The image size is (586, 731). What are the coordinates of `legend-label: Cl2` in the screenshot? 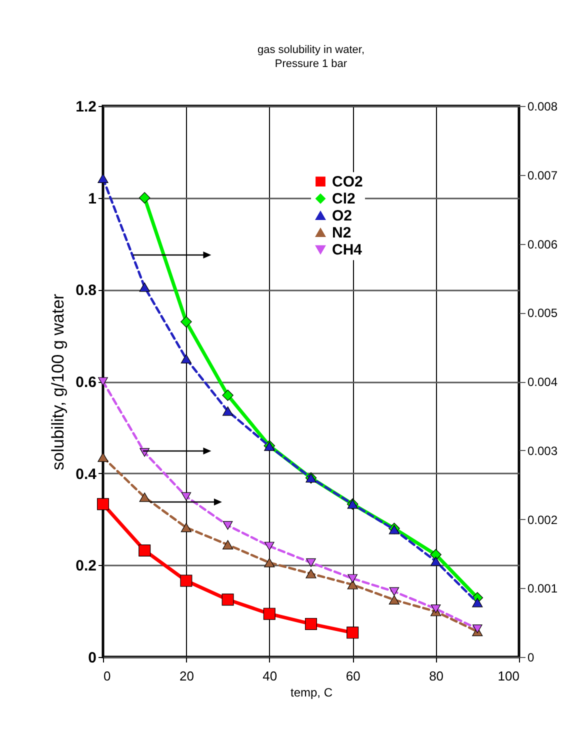 It's located at (344, 199).